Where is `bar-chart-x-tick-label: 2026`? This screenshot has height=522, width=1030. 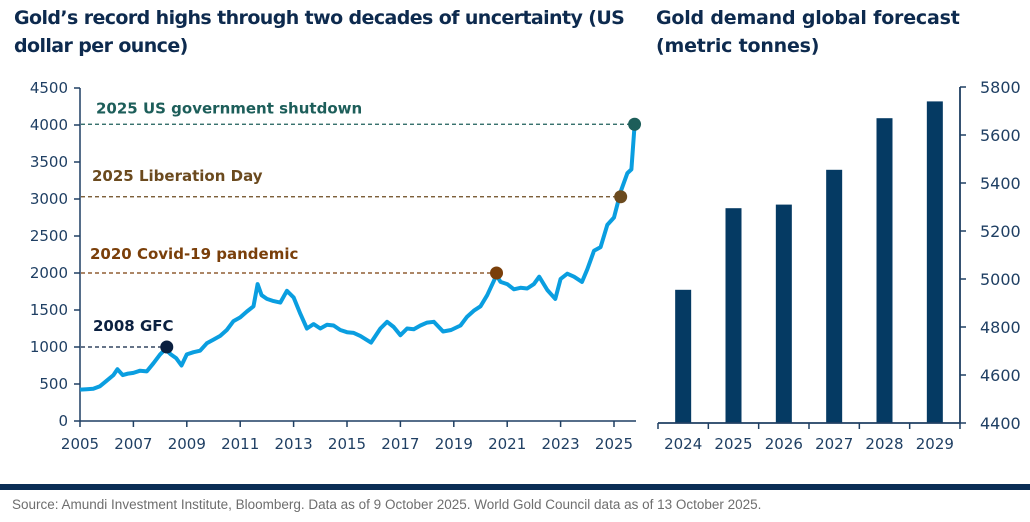
bar-chart-x-tick-label: 2026 is located at coordinates (784, 444).